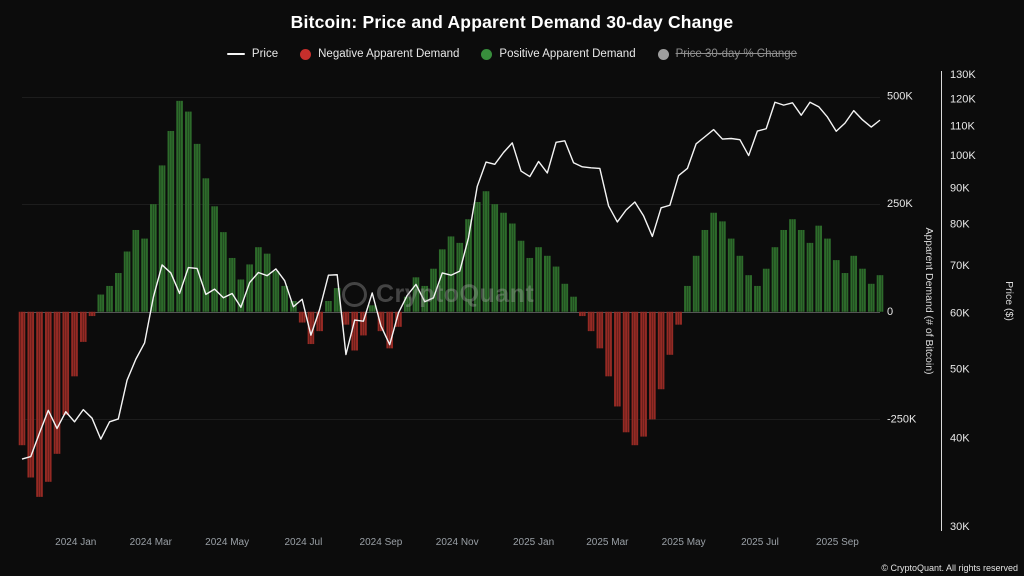 The width and height of the screenshot is (1024, 576). I want to click on negative-demand-dot-icon, so click(306, 54).